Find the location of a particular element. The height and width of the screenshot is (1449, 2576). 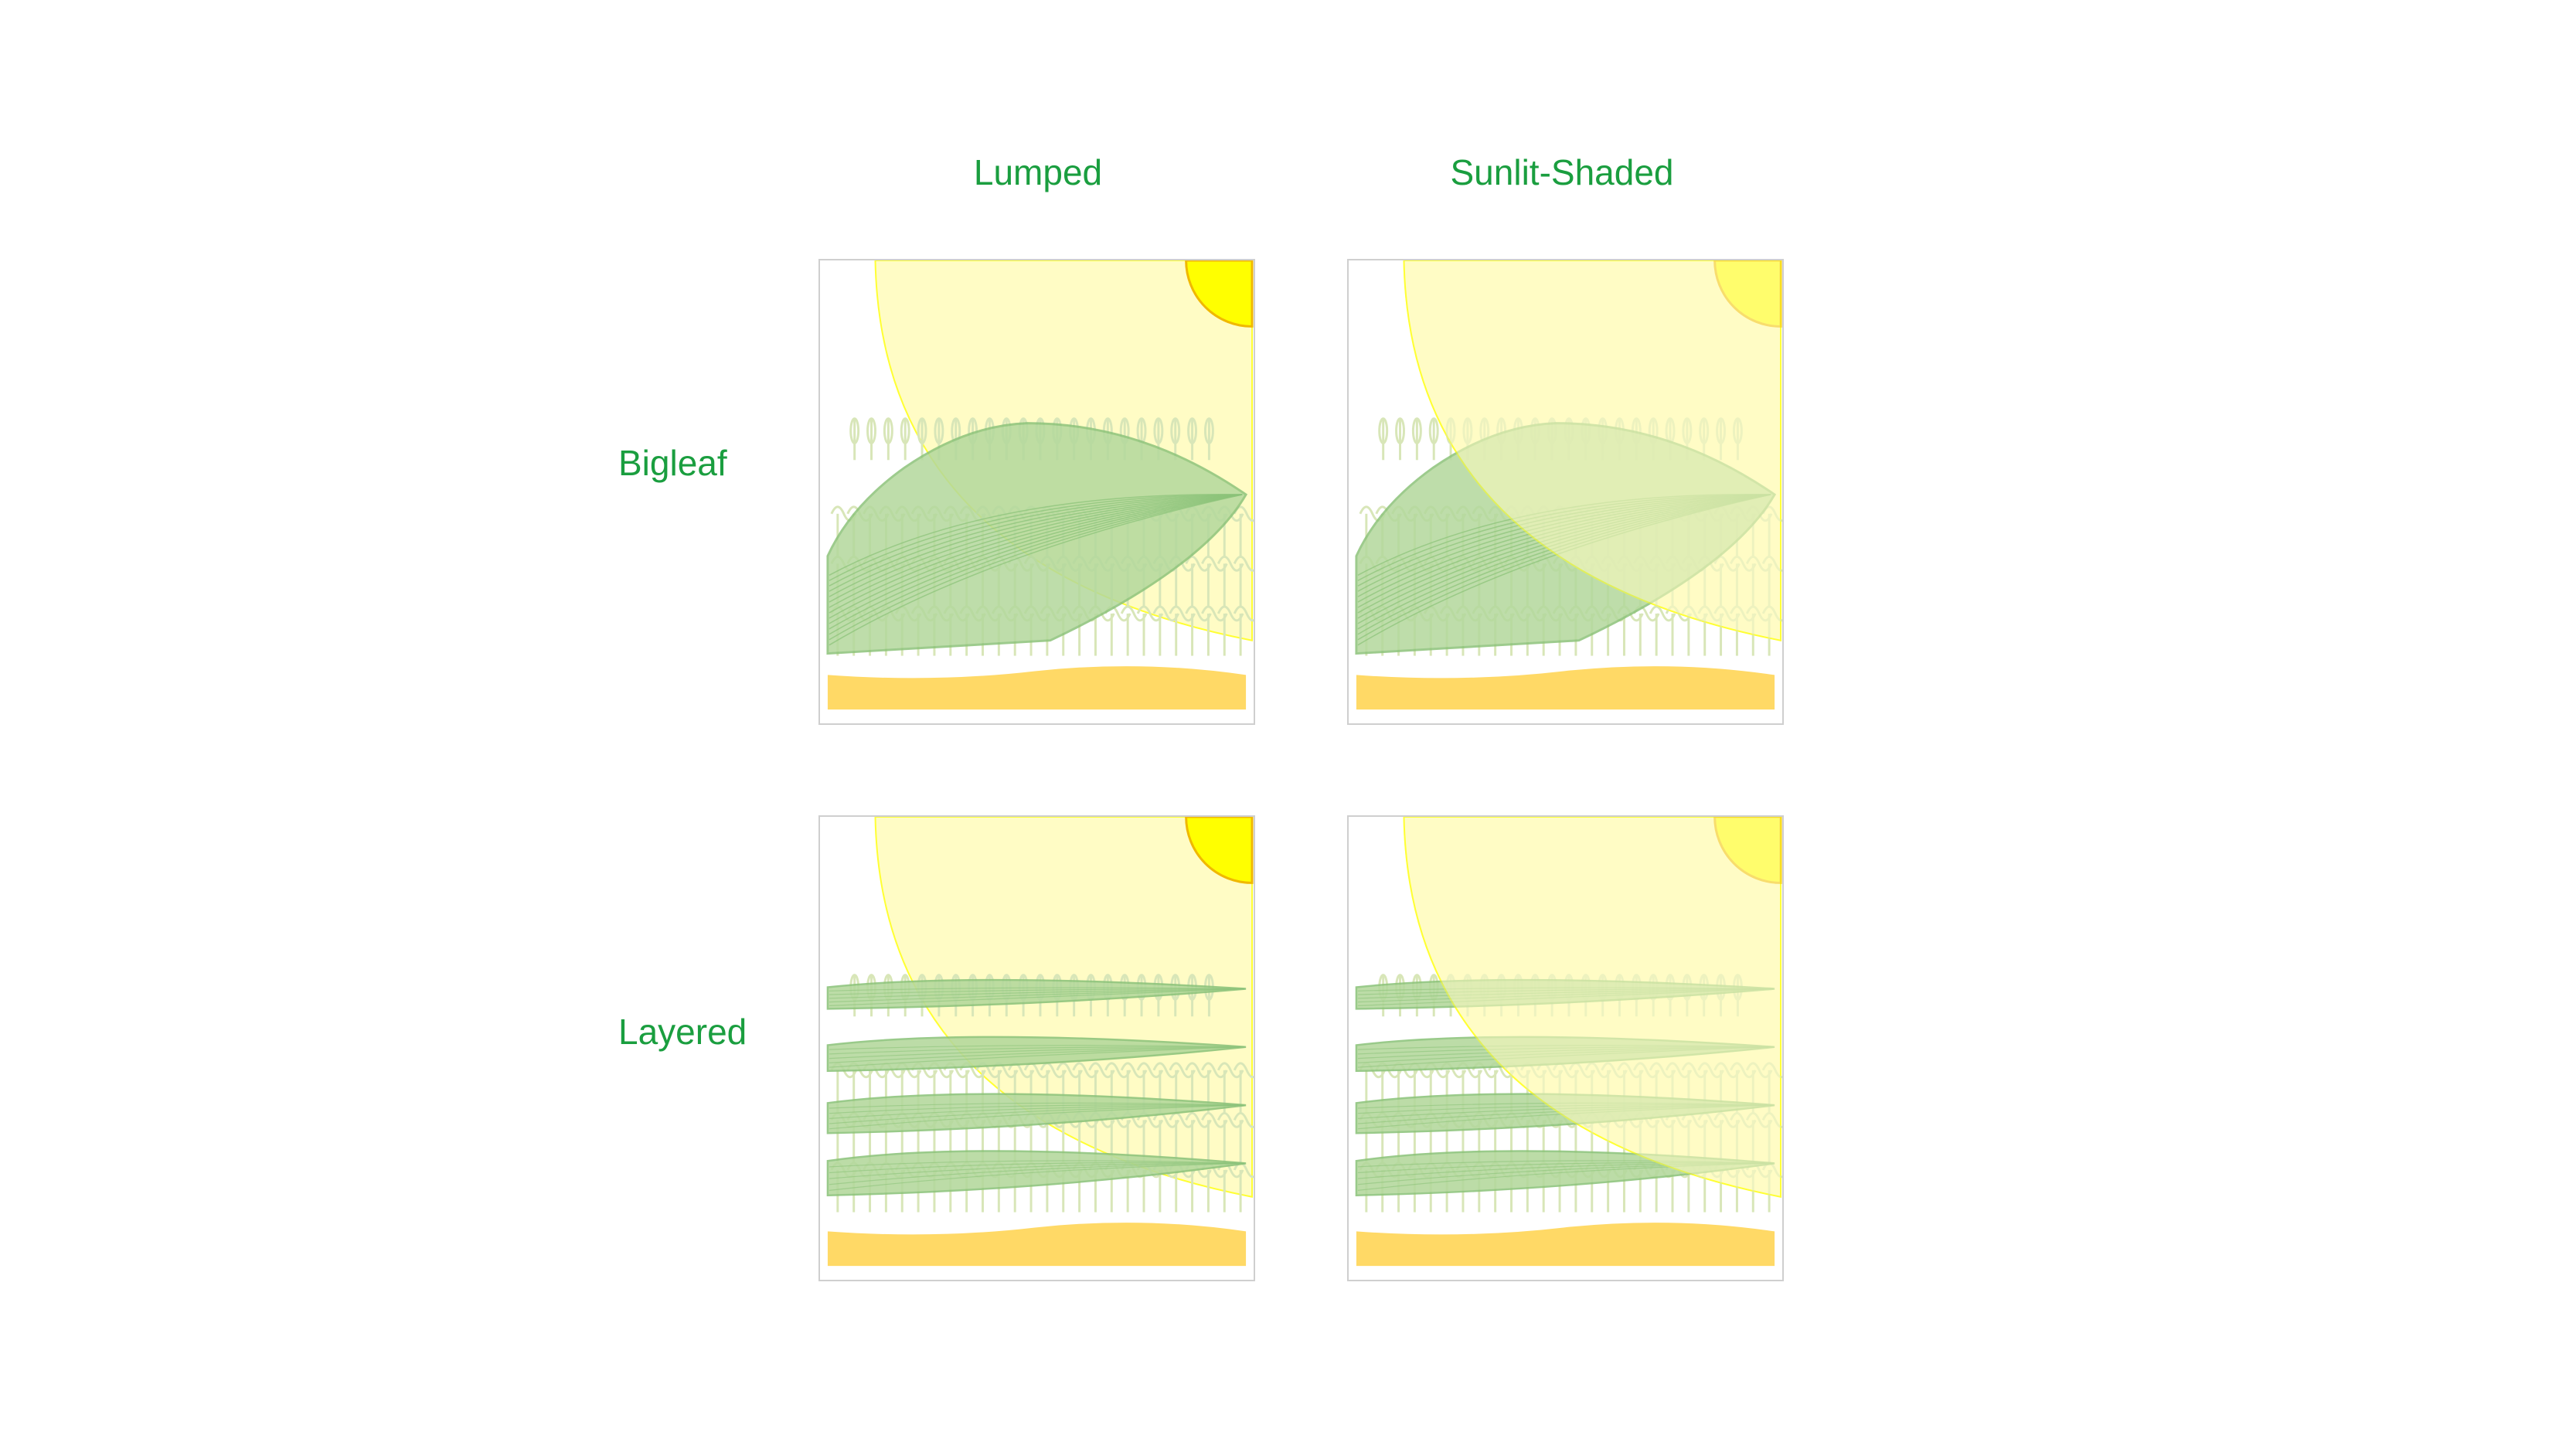

panel-layered-sunlit-shaded is located at coordinates (1565, 1048).